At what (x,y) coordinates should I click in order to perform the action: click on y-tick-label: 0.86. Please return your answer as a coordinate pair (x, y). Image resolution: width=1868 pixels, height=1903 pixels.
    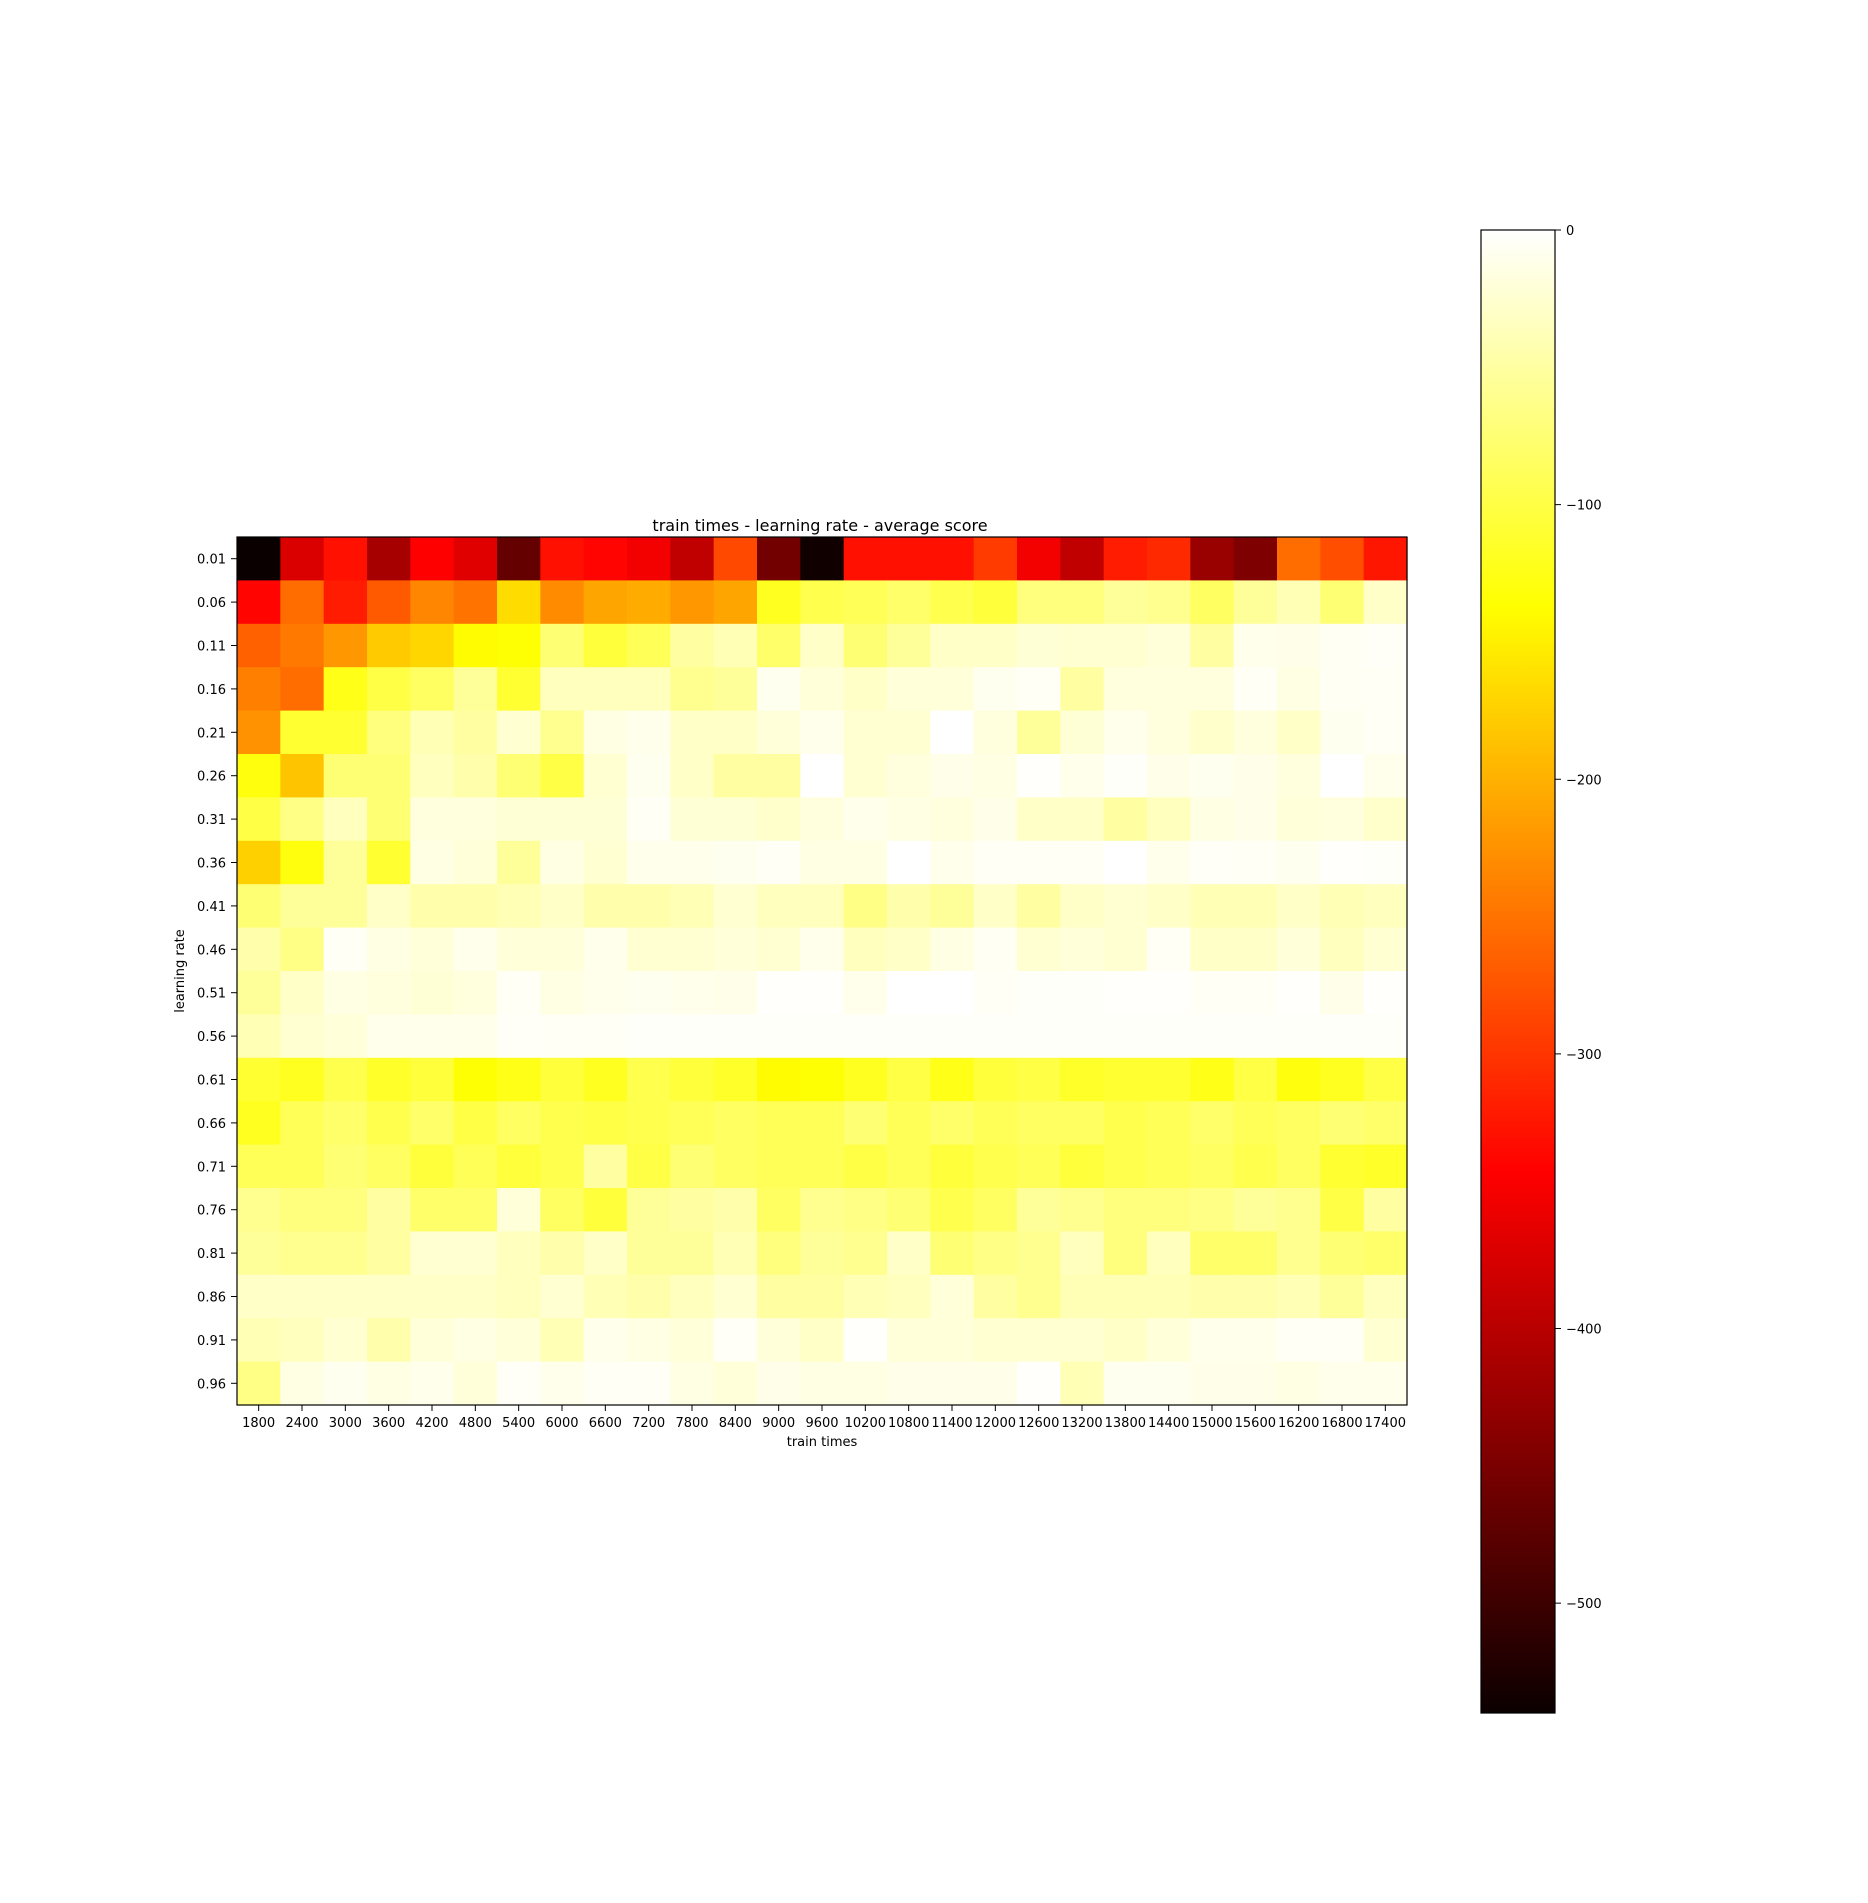
    Looking at the image, I should click on (211, 1298).